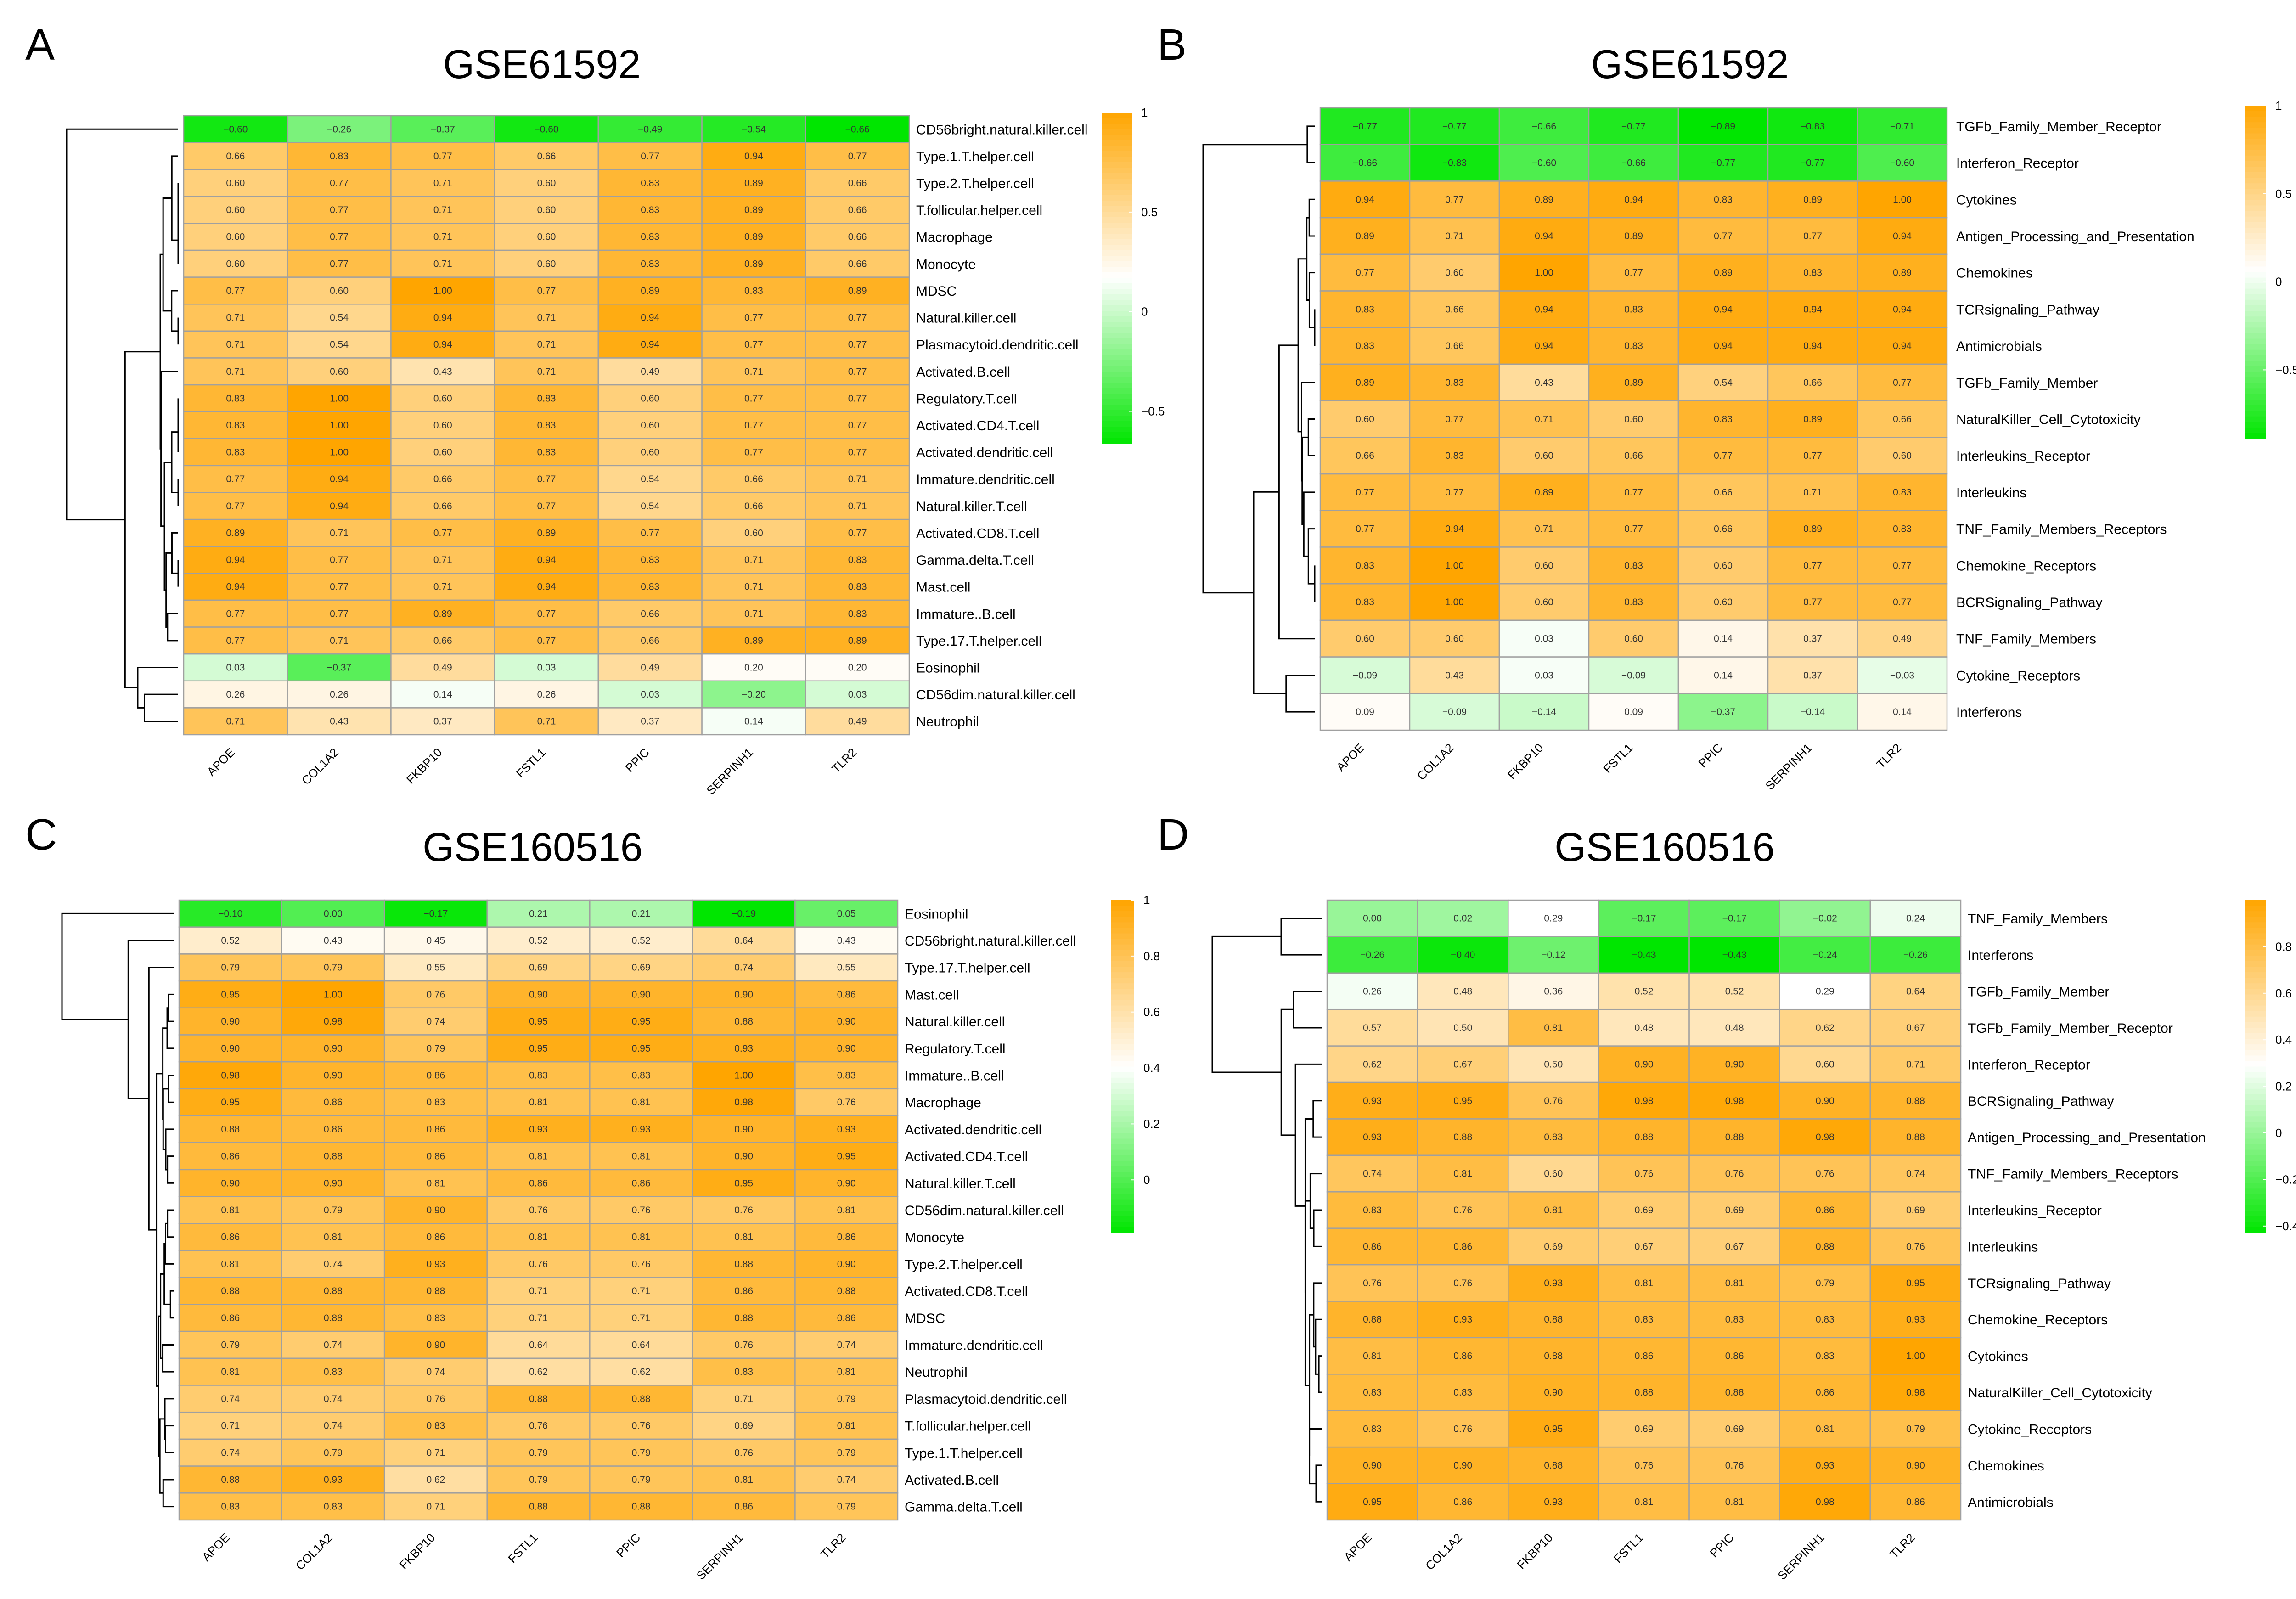 The width and height of the screenshot is (2296, 1599). I want to click on row-label: Immature.dendritic.cell, so click(974, 1345).